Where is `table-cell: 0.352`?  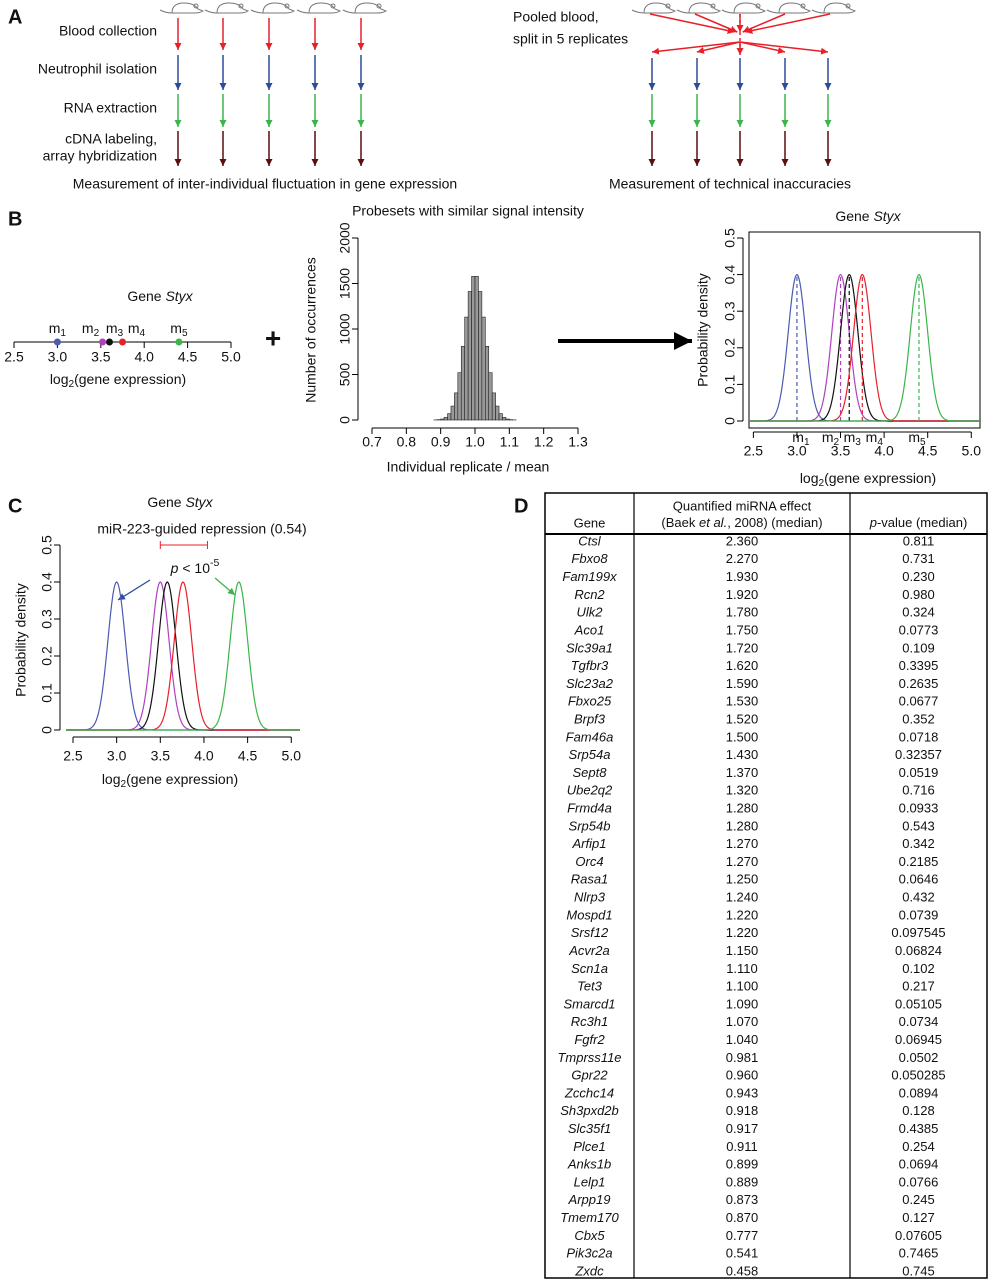 table-cell: 0.352 is located at coordinates (918, 718).